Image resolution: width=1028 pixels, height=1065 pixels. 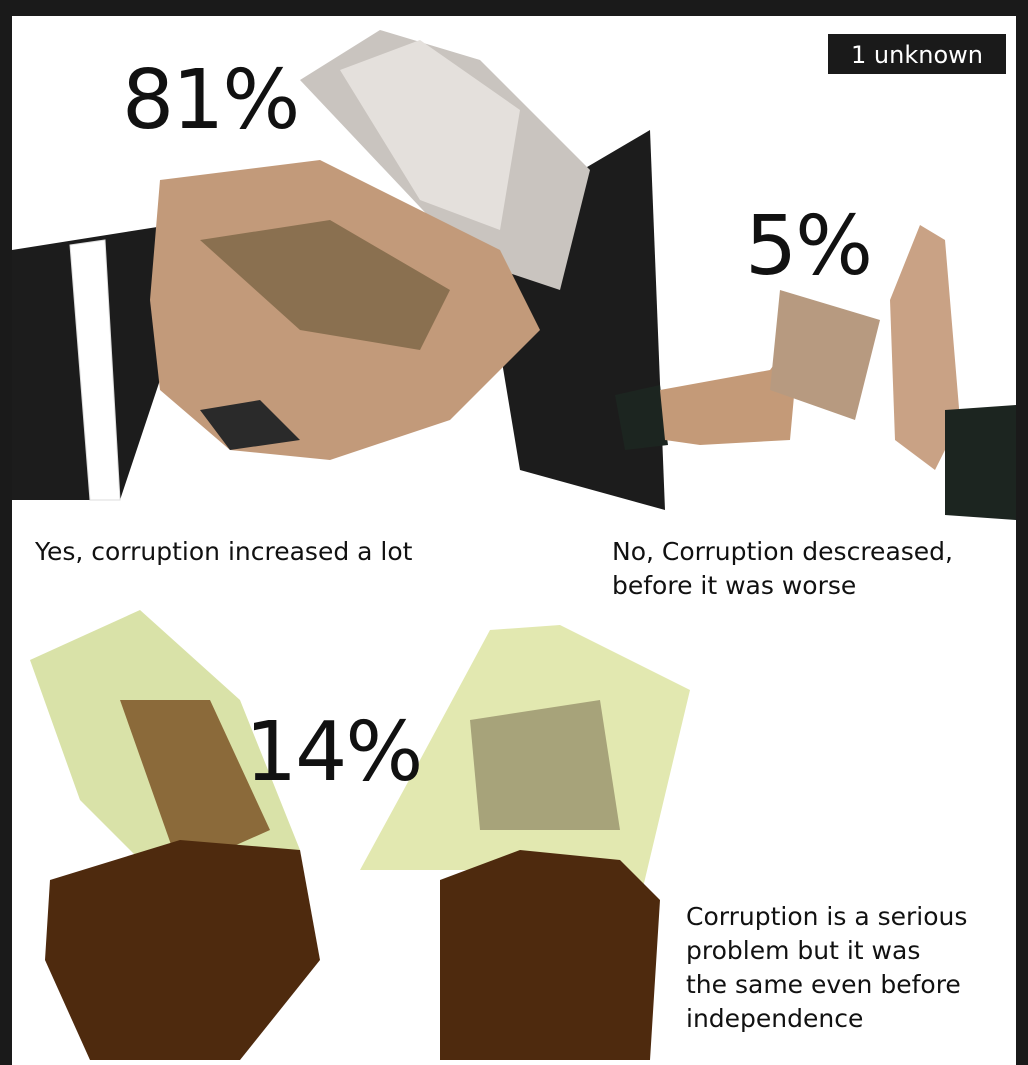 I want to click on caption-line: the same even before, so click(x=823, y=984).